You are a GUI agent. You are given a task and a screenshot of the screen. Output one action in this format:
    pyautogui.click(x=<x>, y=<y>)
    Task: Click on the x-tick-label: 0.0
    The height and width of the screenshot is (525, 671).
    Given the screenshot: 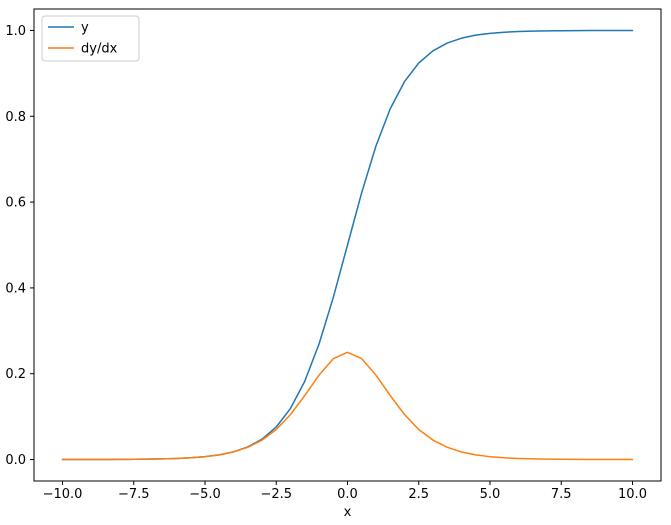 What is the action you would take?
    pyautogui.click(x=347, y=494)
    